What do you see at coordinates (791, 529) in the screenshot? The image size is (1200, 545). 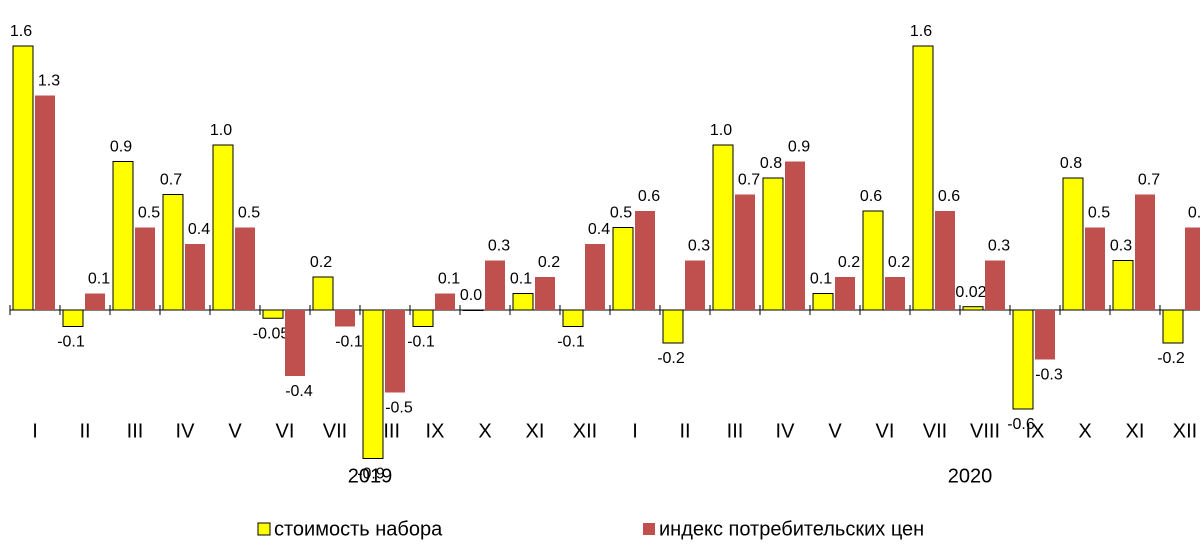 I see `legend-label: индекс потребительских цен` at bounding box center [791, 529].